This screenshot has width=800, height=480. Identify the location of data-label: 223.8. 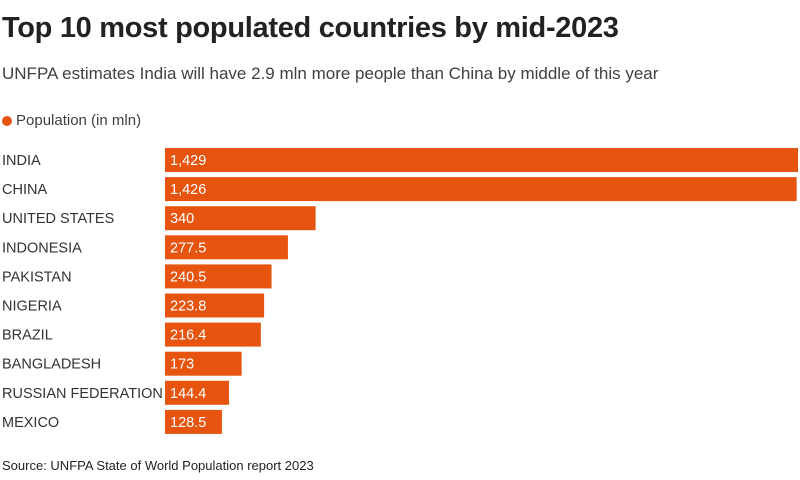
(188, 307).